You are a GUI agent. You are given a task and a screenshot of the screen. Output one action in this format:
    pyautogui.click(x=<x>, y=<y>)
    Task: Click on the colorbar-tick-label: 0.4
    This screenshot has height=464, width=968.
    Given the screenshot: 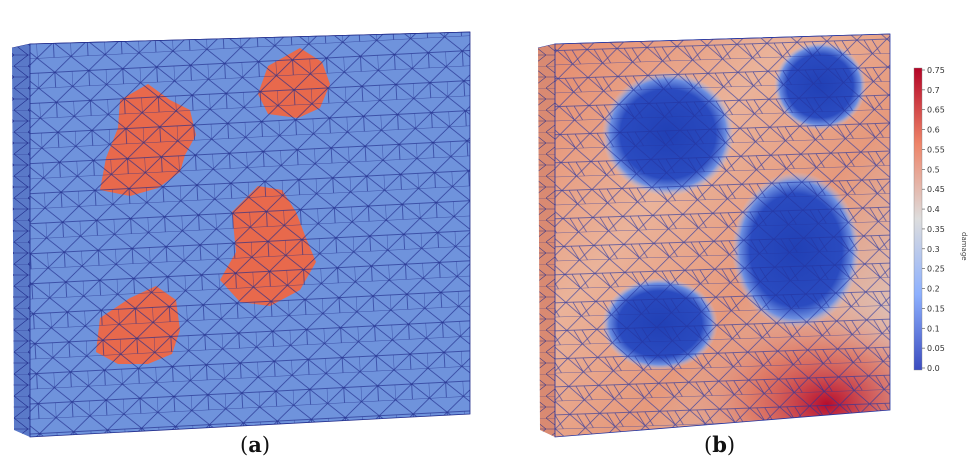 What is the action you would take?
    pyautogui.click(x=933, y=209)
    